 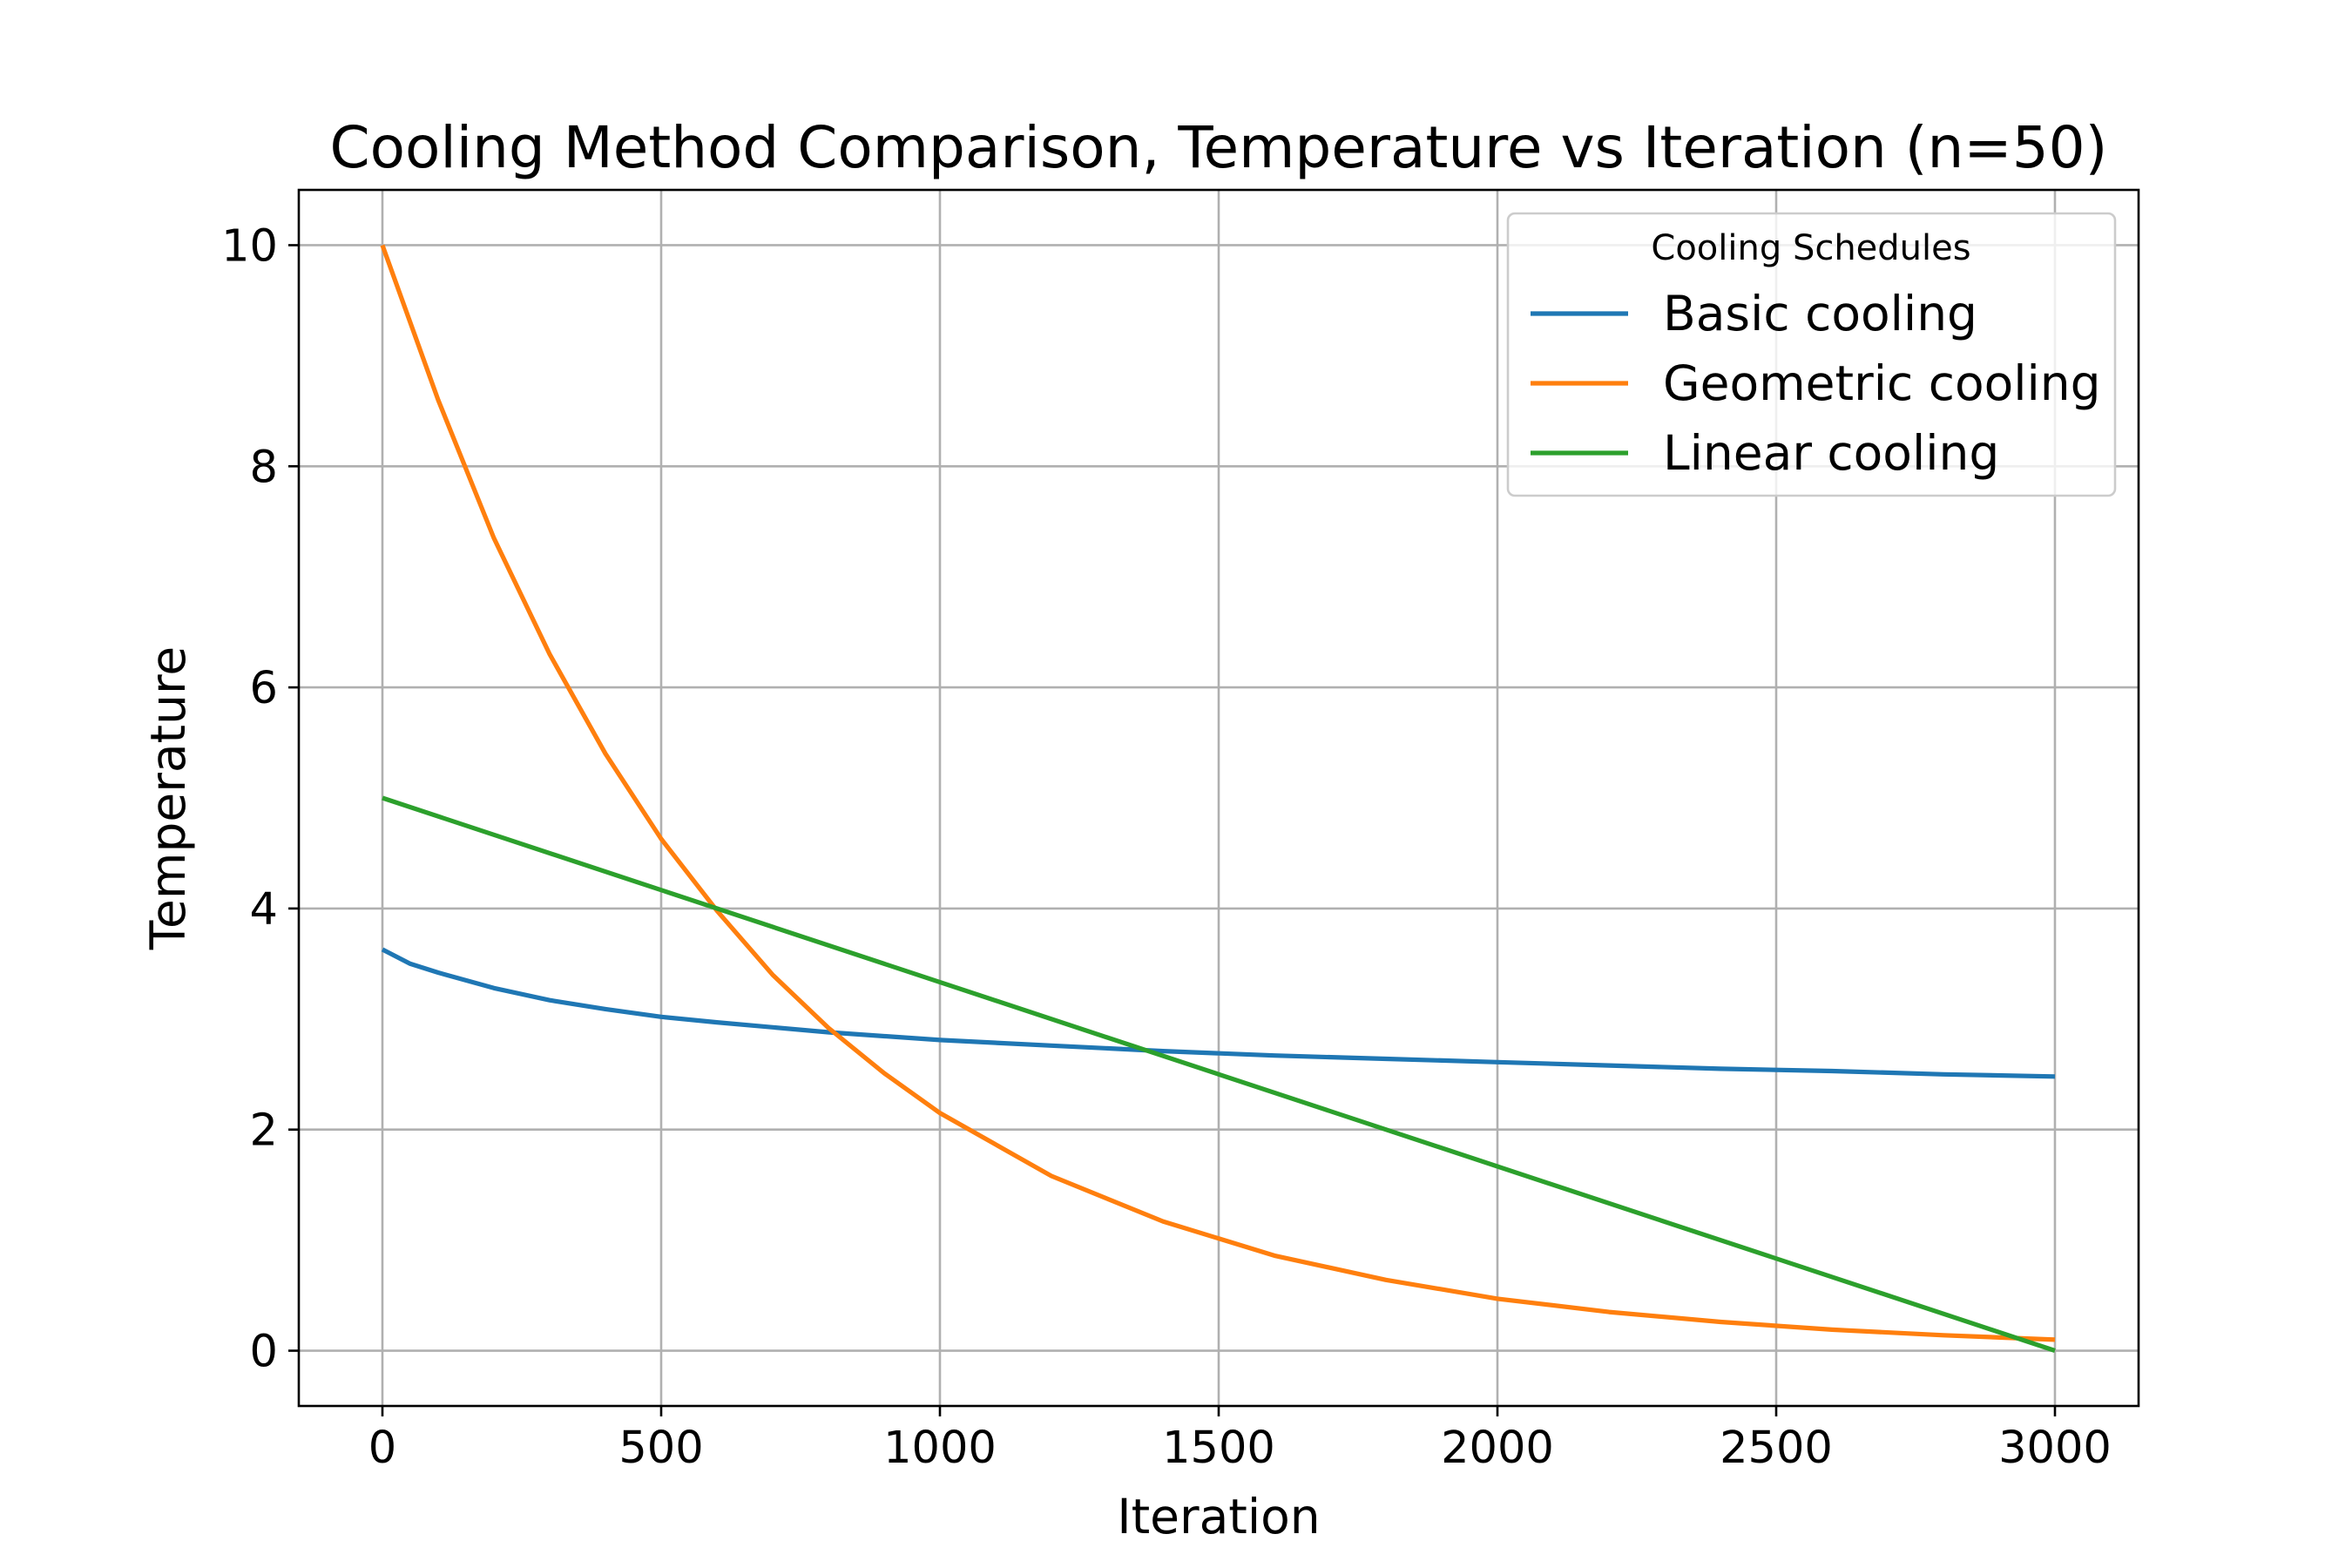 I want to click on legend-frame, so click(x=1812, y=354).